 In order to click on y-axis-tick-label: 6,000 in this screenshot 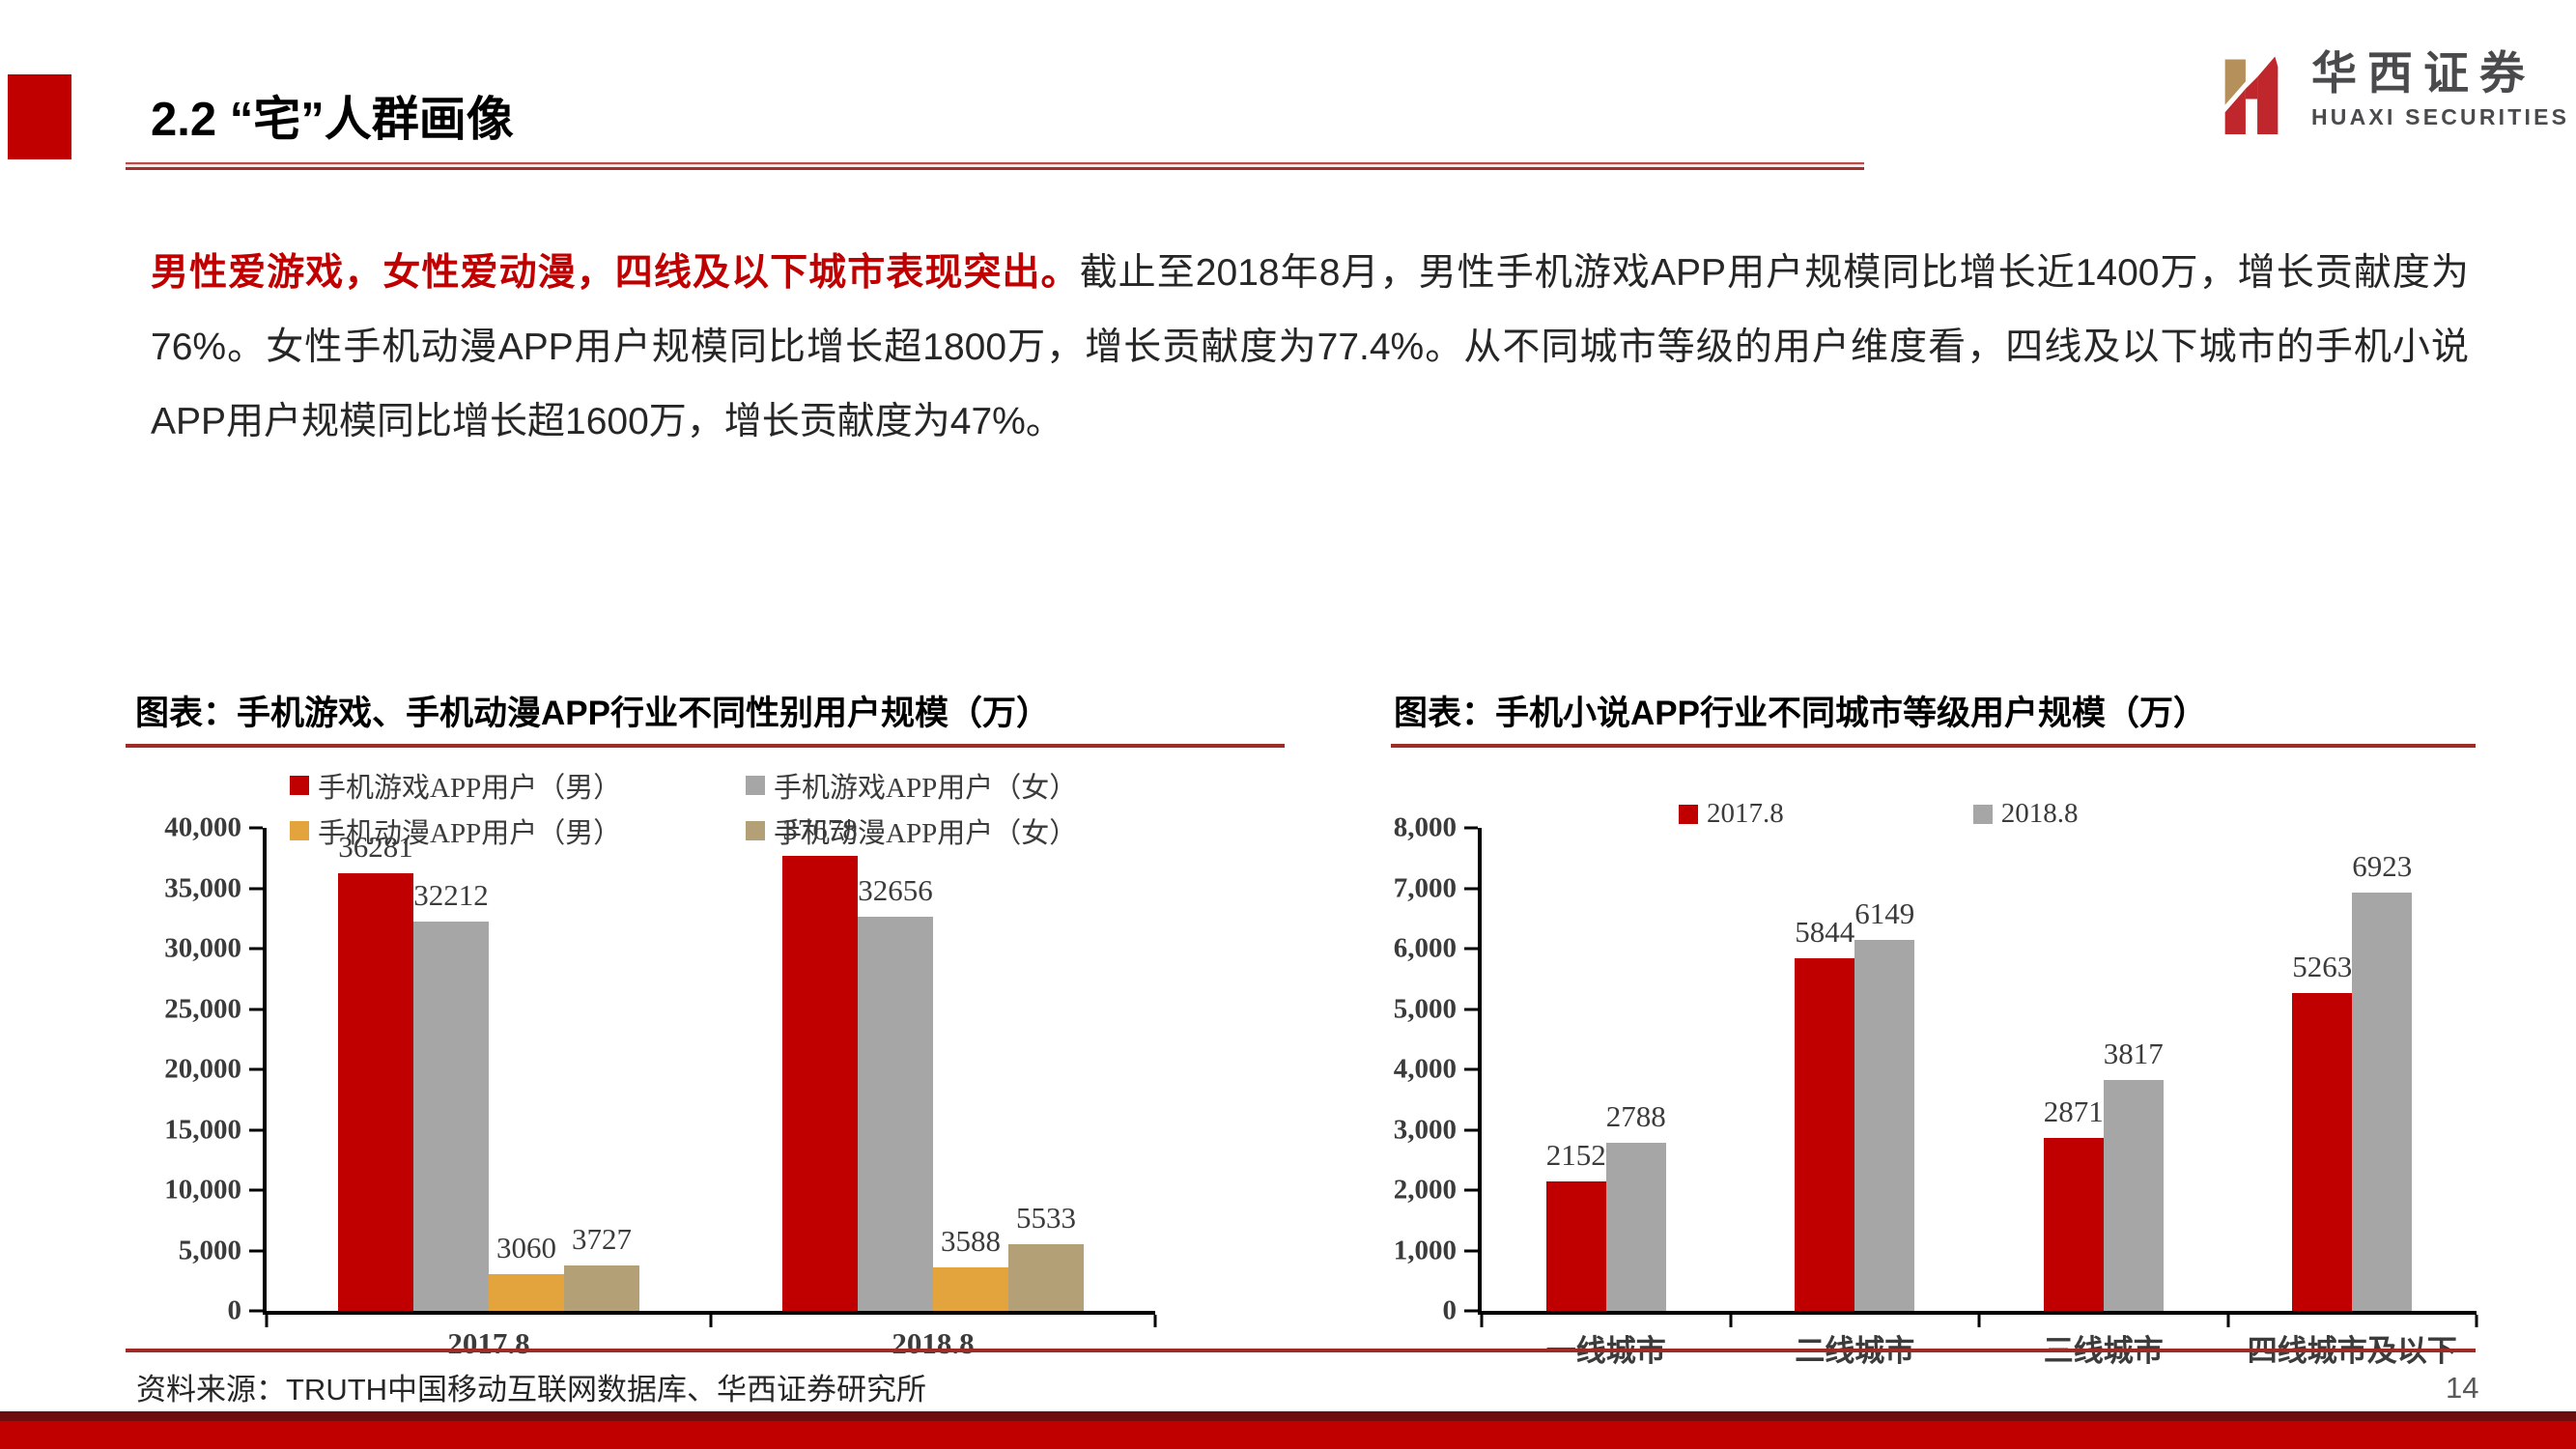, I will do `click(1425, 948)`.